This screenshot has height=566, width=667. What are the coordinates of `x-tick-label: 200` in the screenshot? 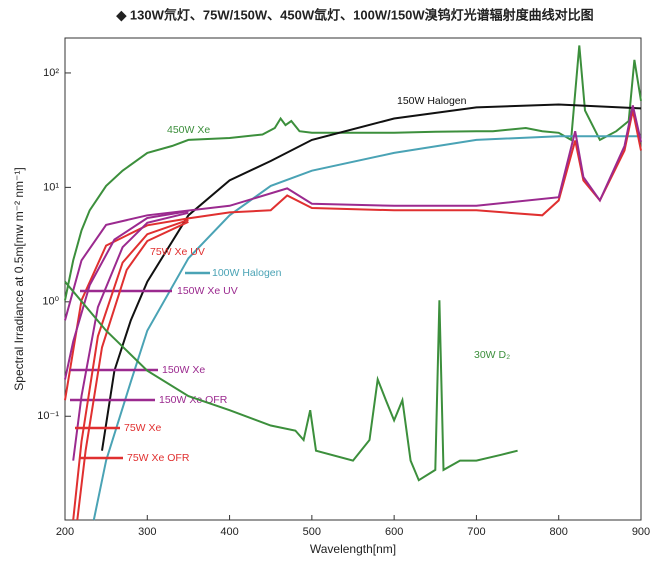 It's located at (65, 532).